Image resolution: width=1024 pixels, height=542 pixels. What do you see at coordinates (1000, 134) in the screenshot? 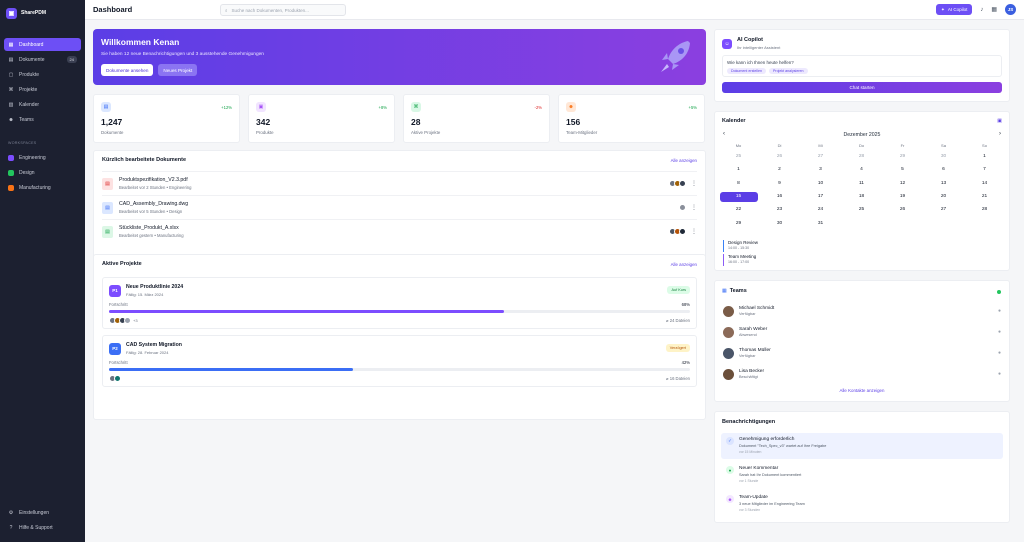
I see `next-month-icon: ›` at bounding box center [1000, 134].